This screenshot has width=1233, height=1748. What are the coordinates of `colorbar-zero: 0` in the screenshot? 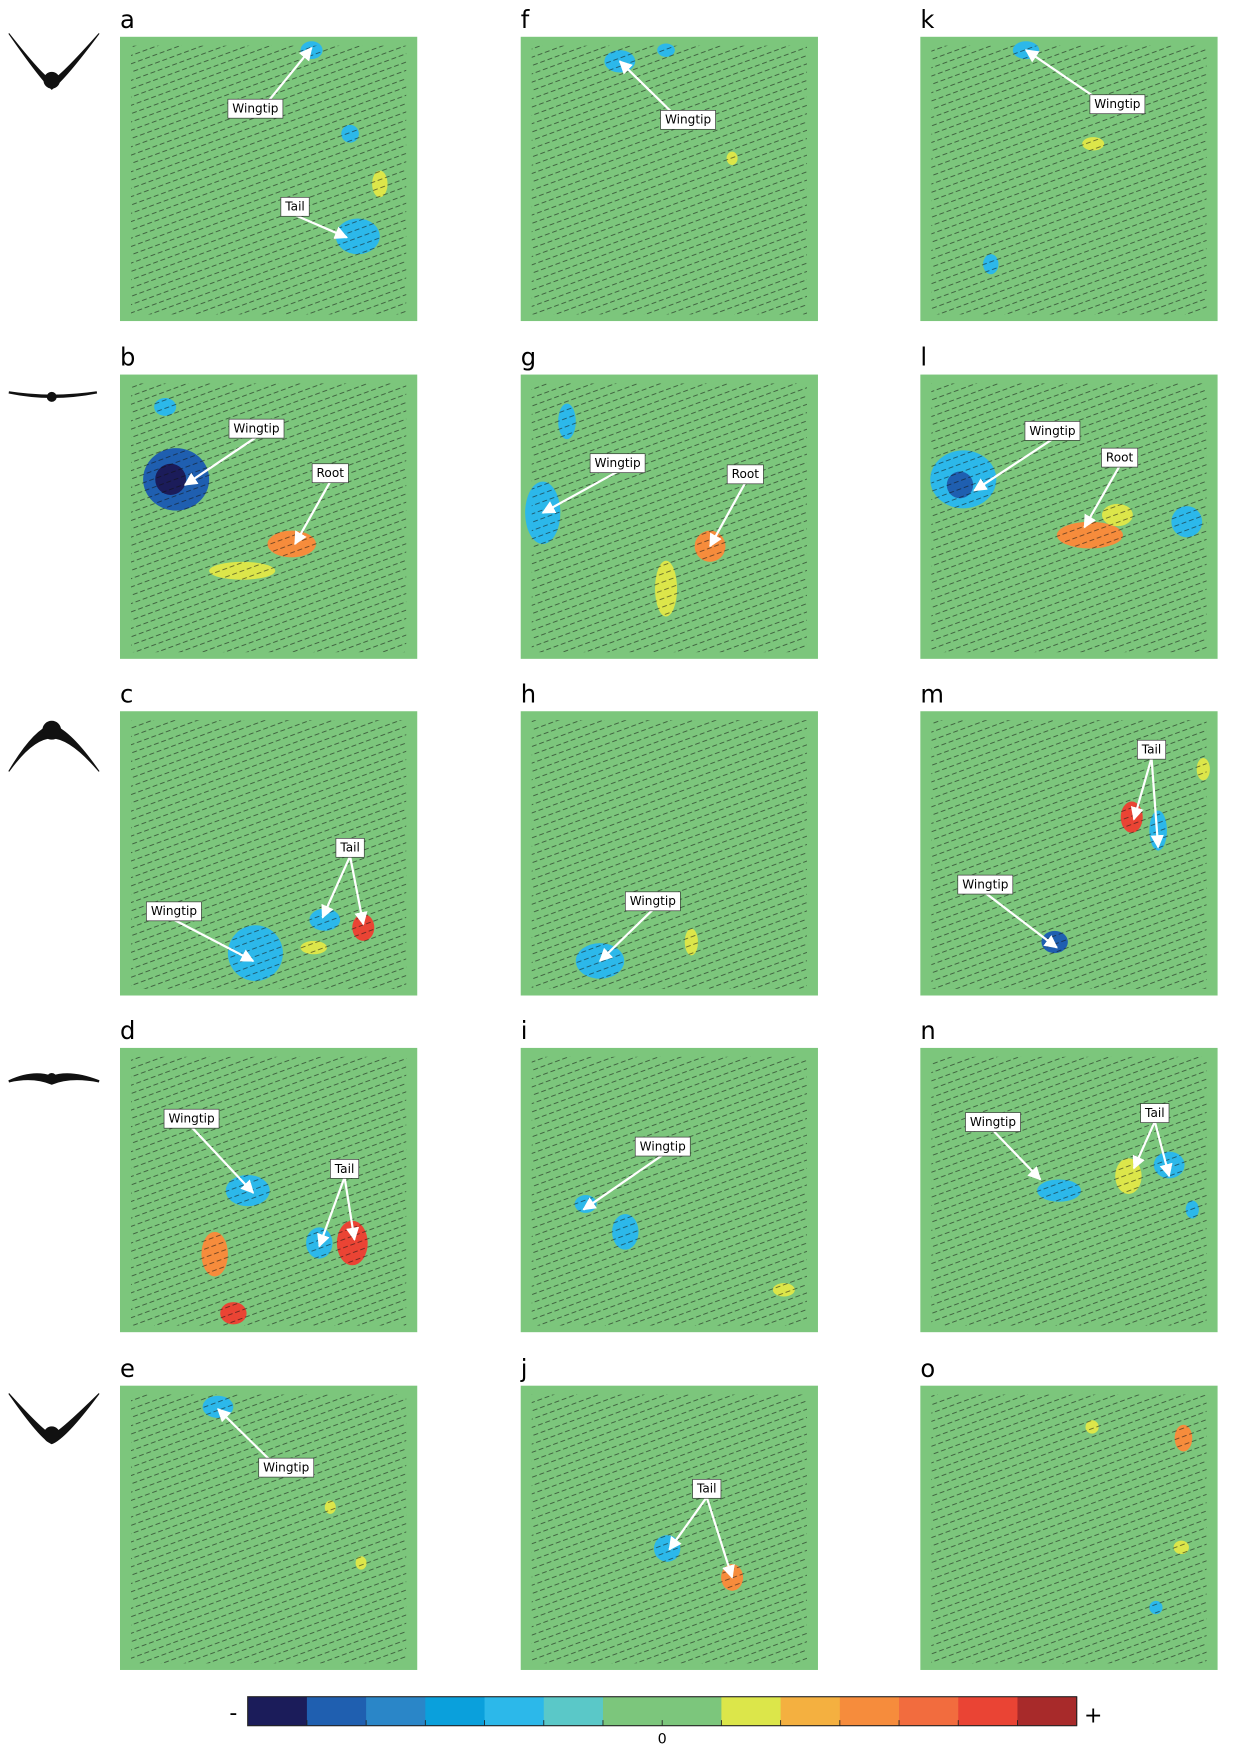 It's located at (662, 1739).